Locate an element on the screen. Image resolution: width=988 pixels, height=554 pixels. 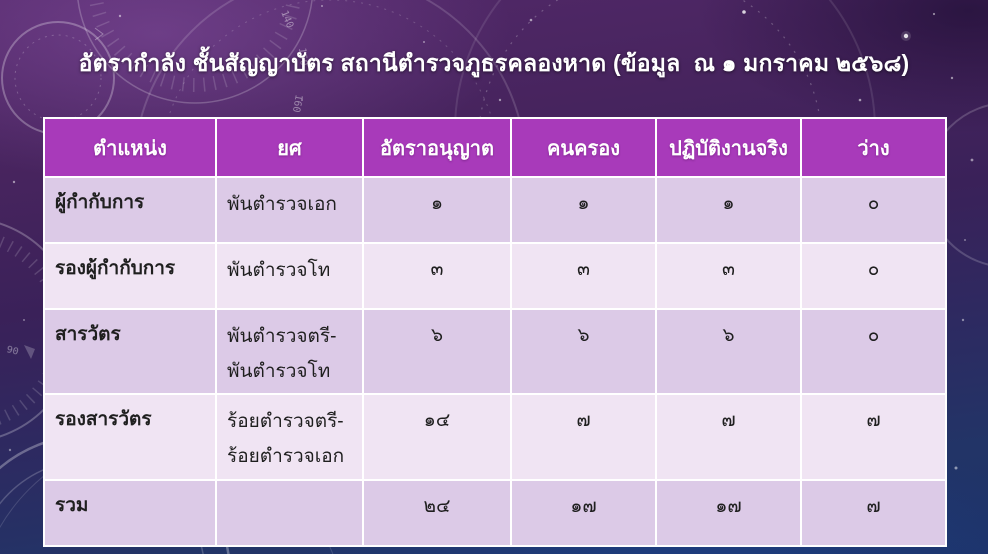
cell-rank: ร้อยตำรวจตรี- ร้อยตำรวจเอก is located at coordinates (289, 437).